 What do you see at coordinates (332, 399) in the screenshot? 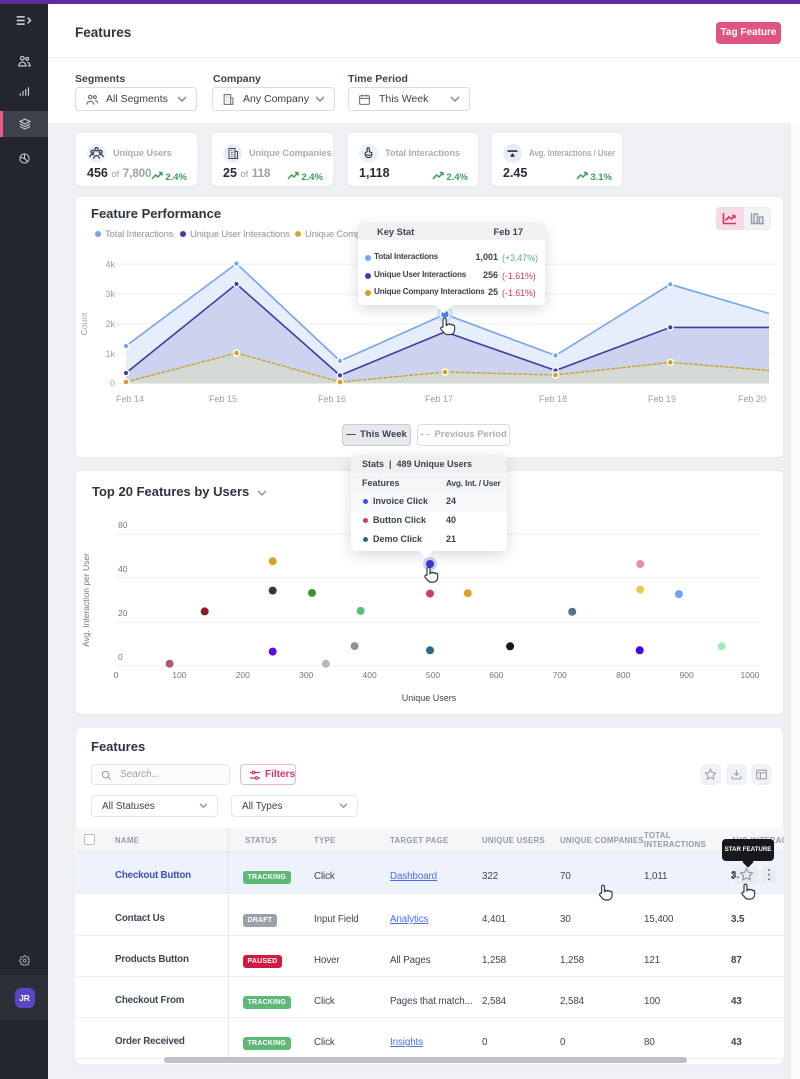
I see `svg-text: Feb 16` at bounding box center [332, 399].